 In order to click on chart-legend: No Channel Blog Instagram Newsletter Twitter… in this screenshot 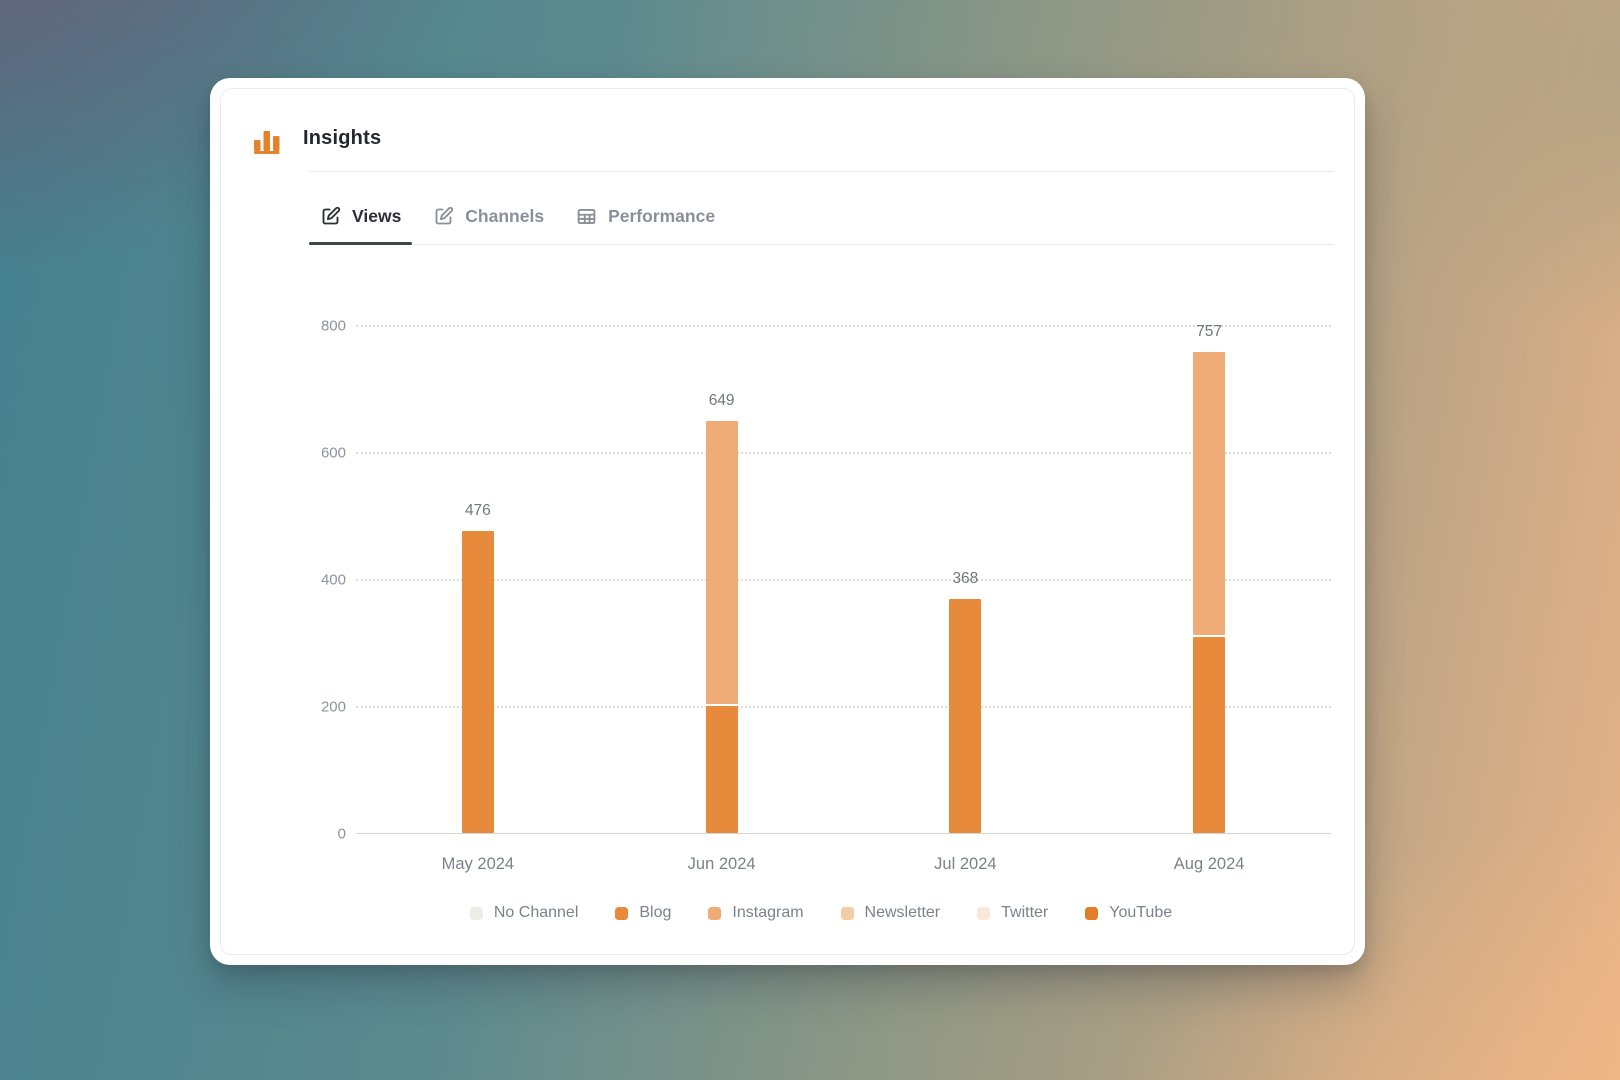, I will do `click(821, 913)`.